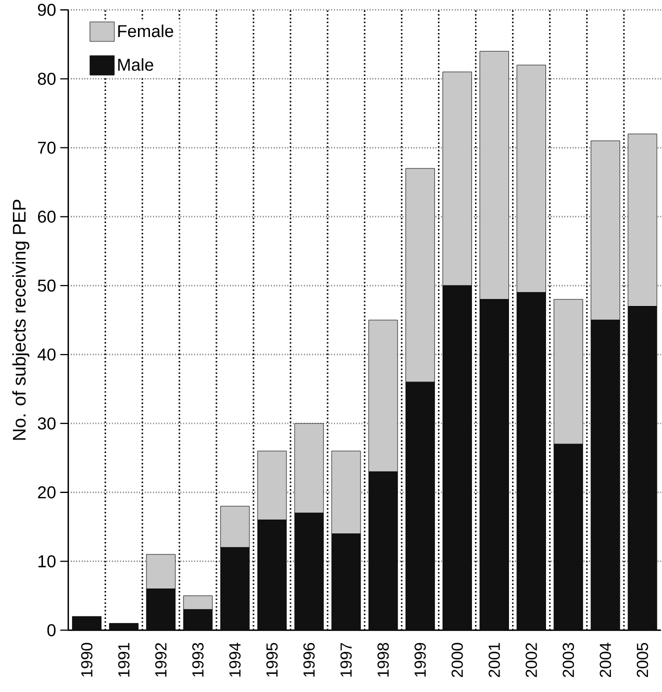 The height and width of the screenshot is (692, 662). What do you see at coordinates (235, 659) in the screenshot?
I see `x-tick-label: 1994` at bounding box center [235, 659].